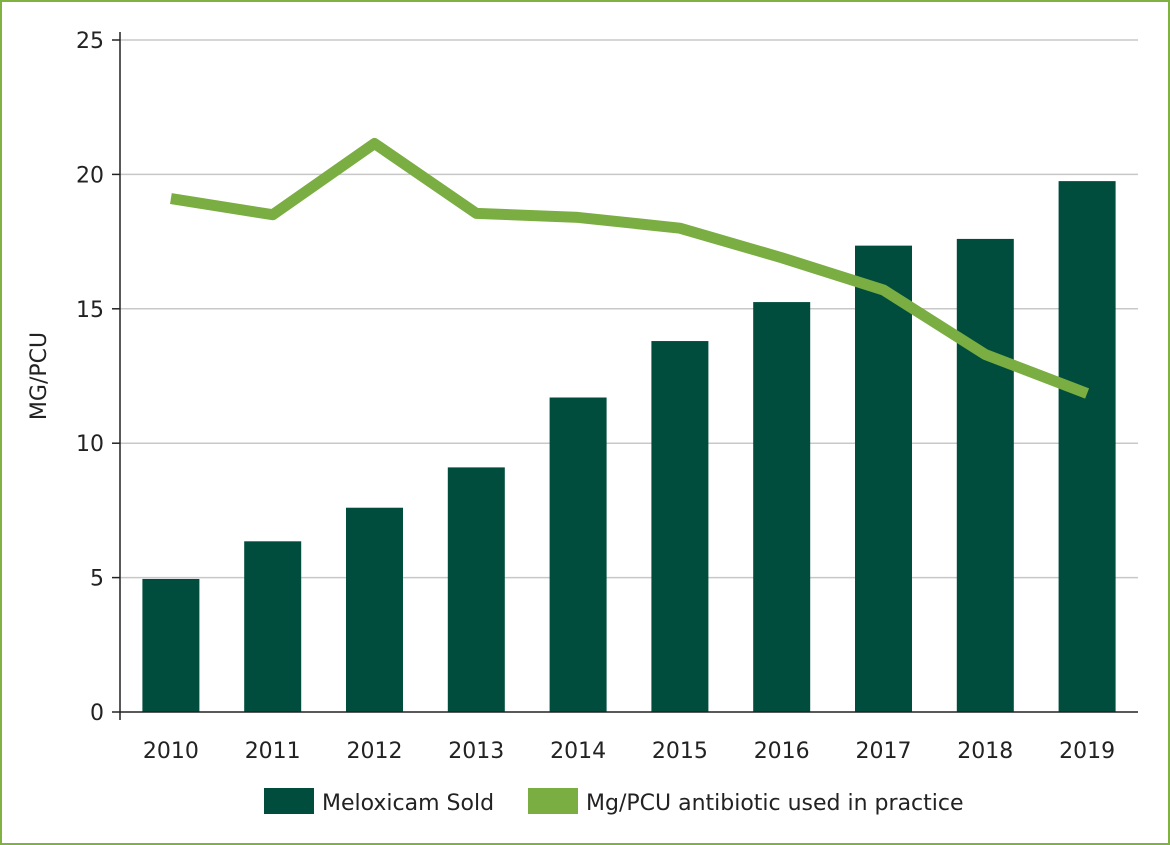 Image resolution: width=1170 pixels, height=845 pixels. What do you see at coordinates (273, 751) in the screenshot?
I see `x-tick-label: 2011` at bounding box center [273, 751].